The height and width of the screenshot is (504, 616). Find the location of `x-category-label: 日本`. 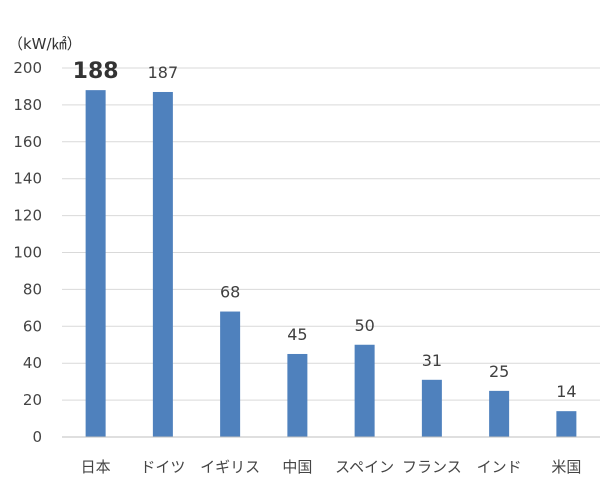

x-category-label: 日本 is located at coordinates (96, 467).